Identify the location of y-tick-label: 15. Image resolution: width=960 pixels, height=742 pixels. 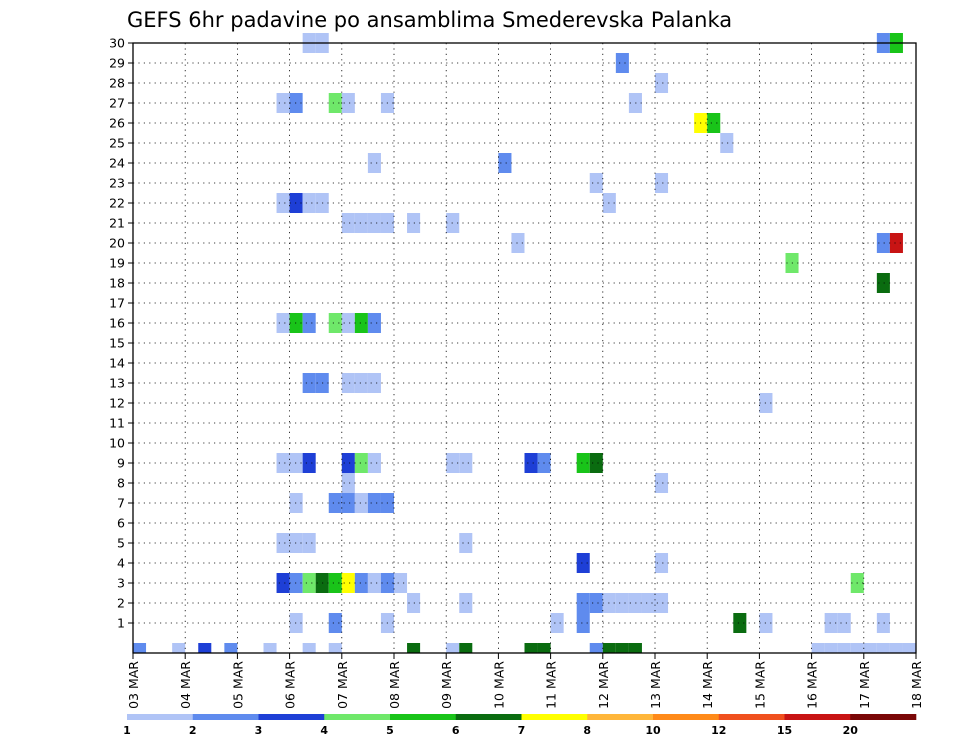
(117, 343).